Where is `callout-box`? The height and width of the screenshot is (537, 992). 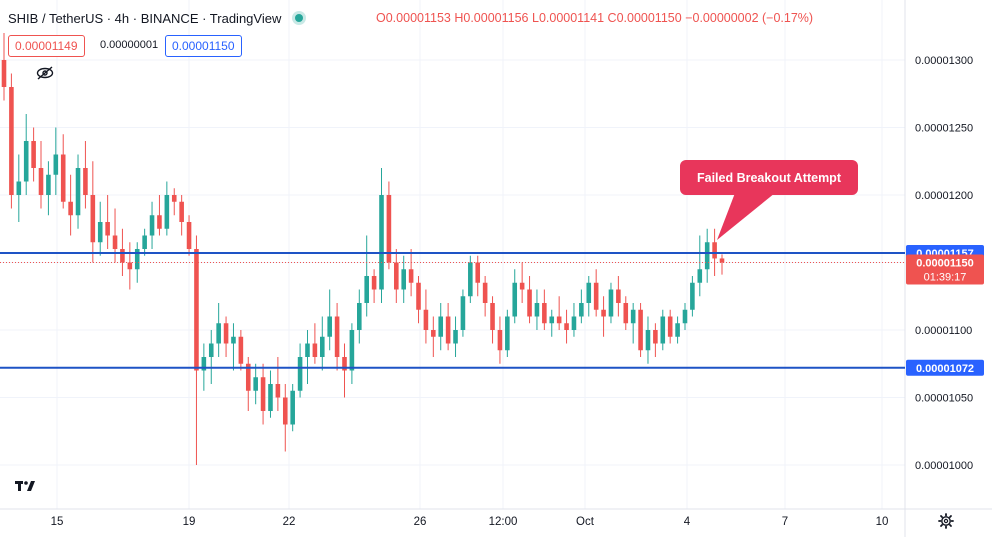
callout-box is located at coordinates (769, 177).